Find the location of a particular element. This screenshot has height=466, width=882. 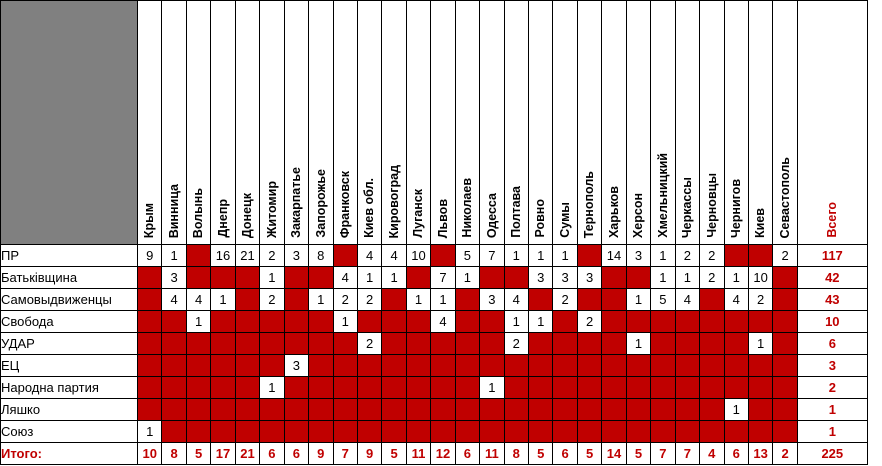

itogo-value: 7 is located at coordinates (345, 453).